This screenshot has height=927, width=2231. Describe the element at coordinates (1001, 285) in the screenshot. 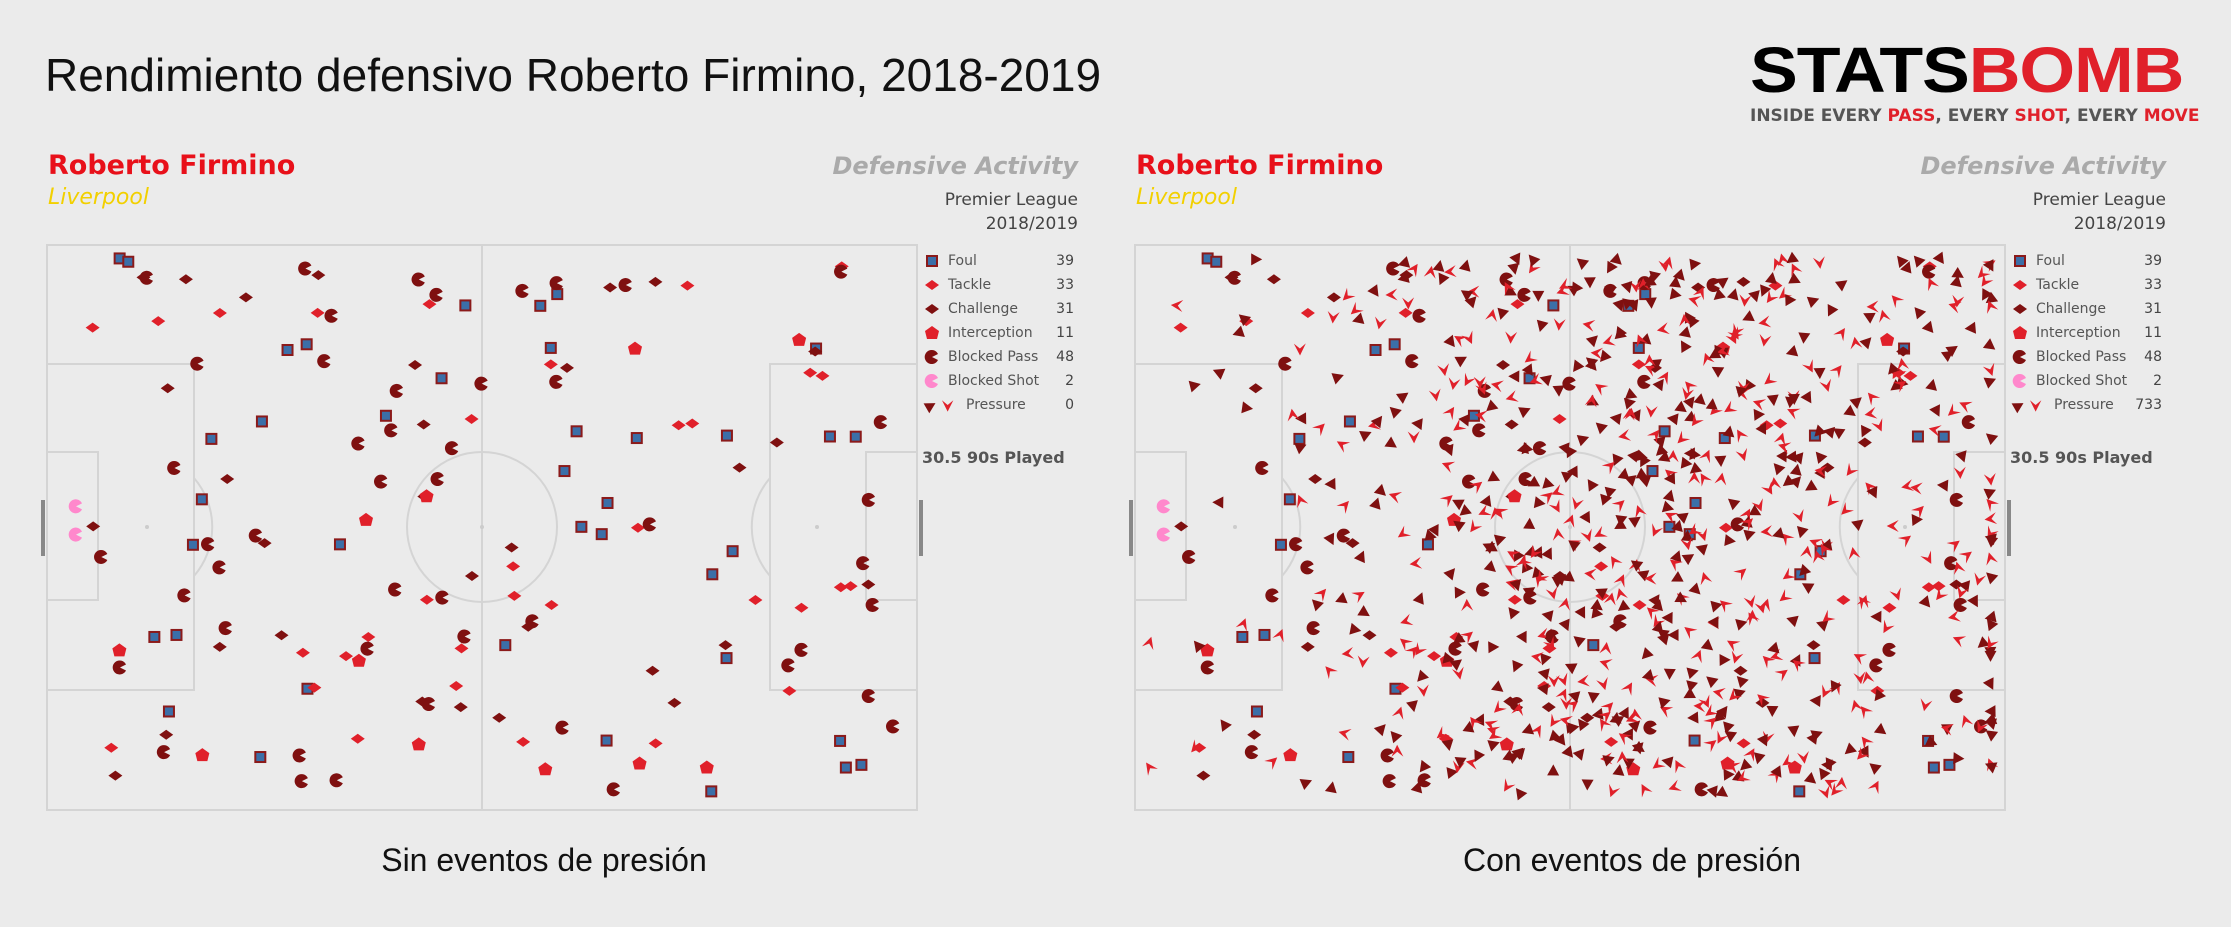

I see `legend-item: Tackle 33` at that location.